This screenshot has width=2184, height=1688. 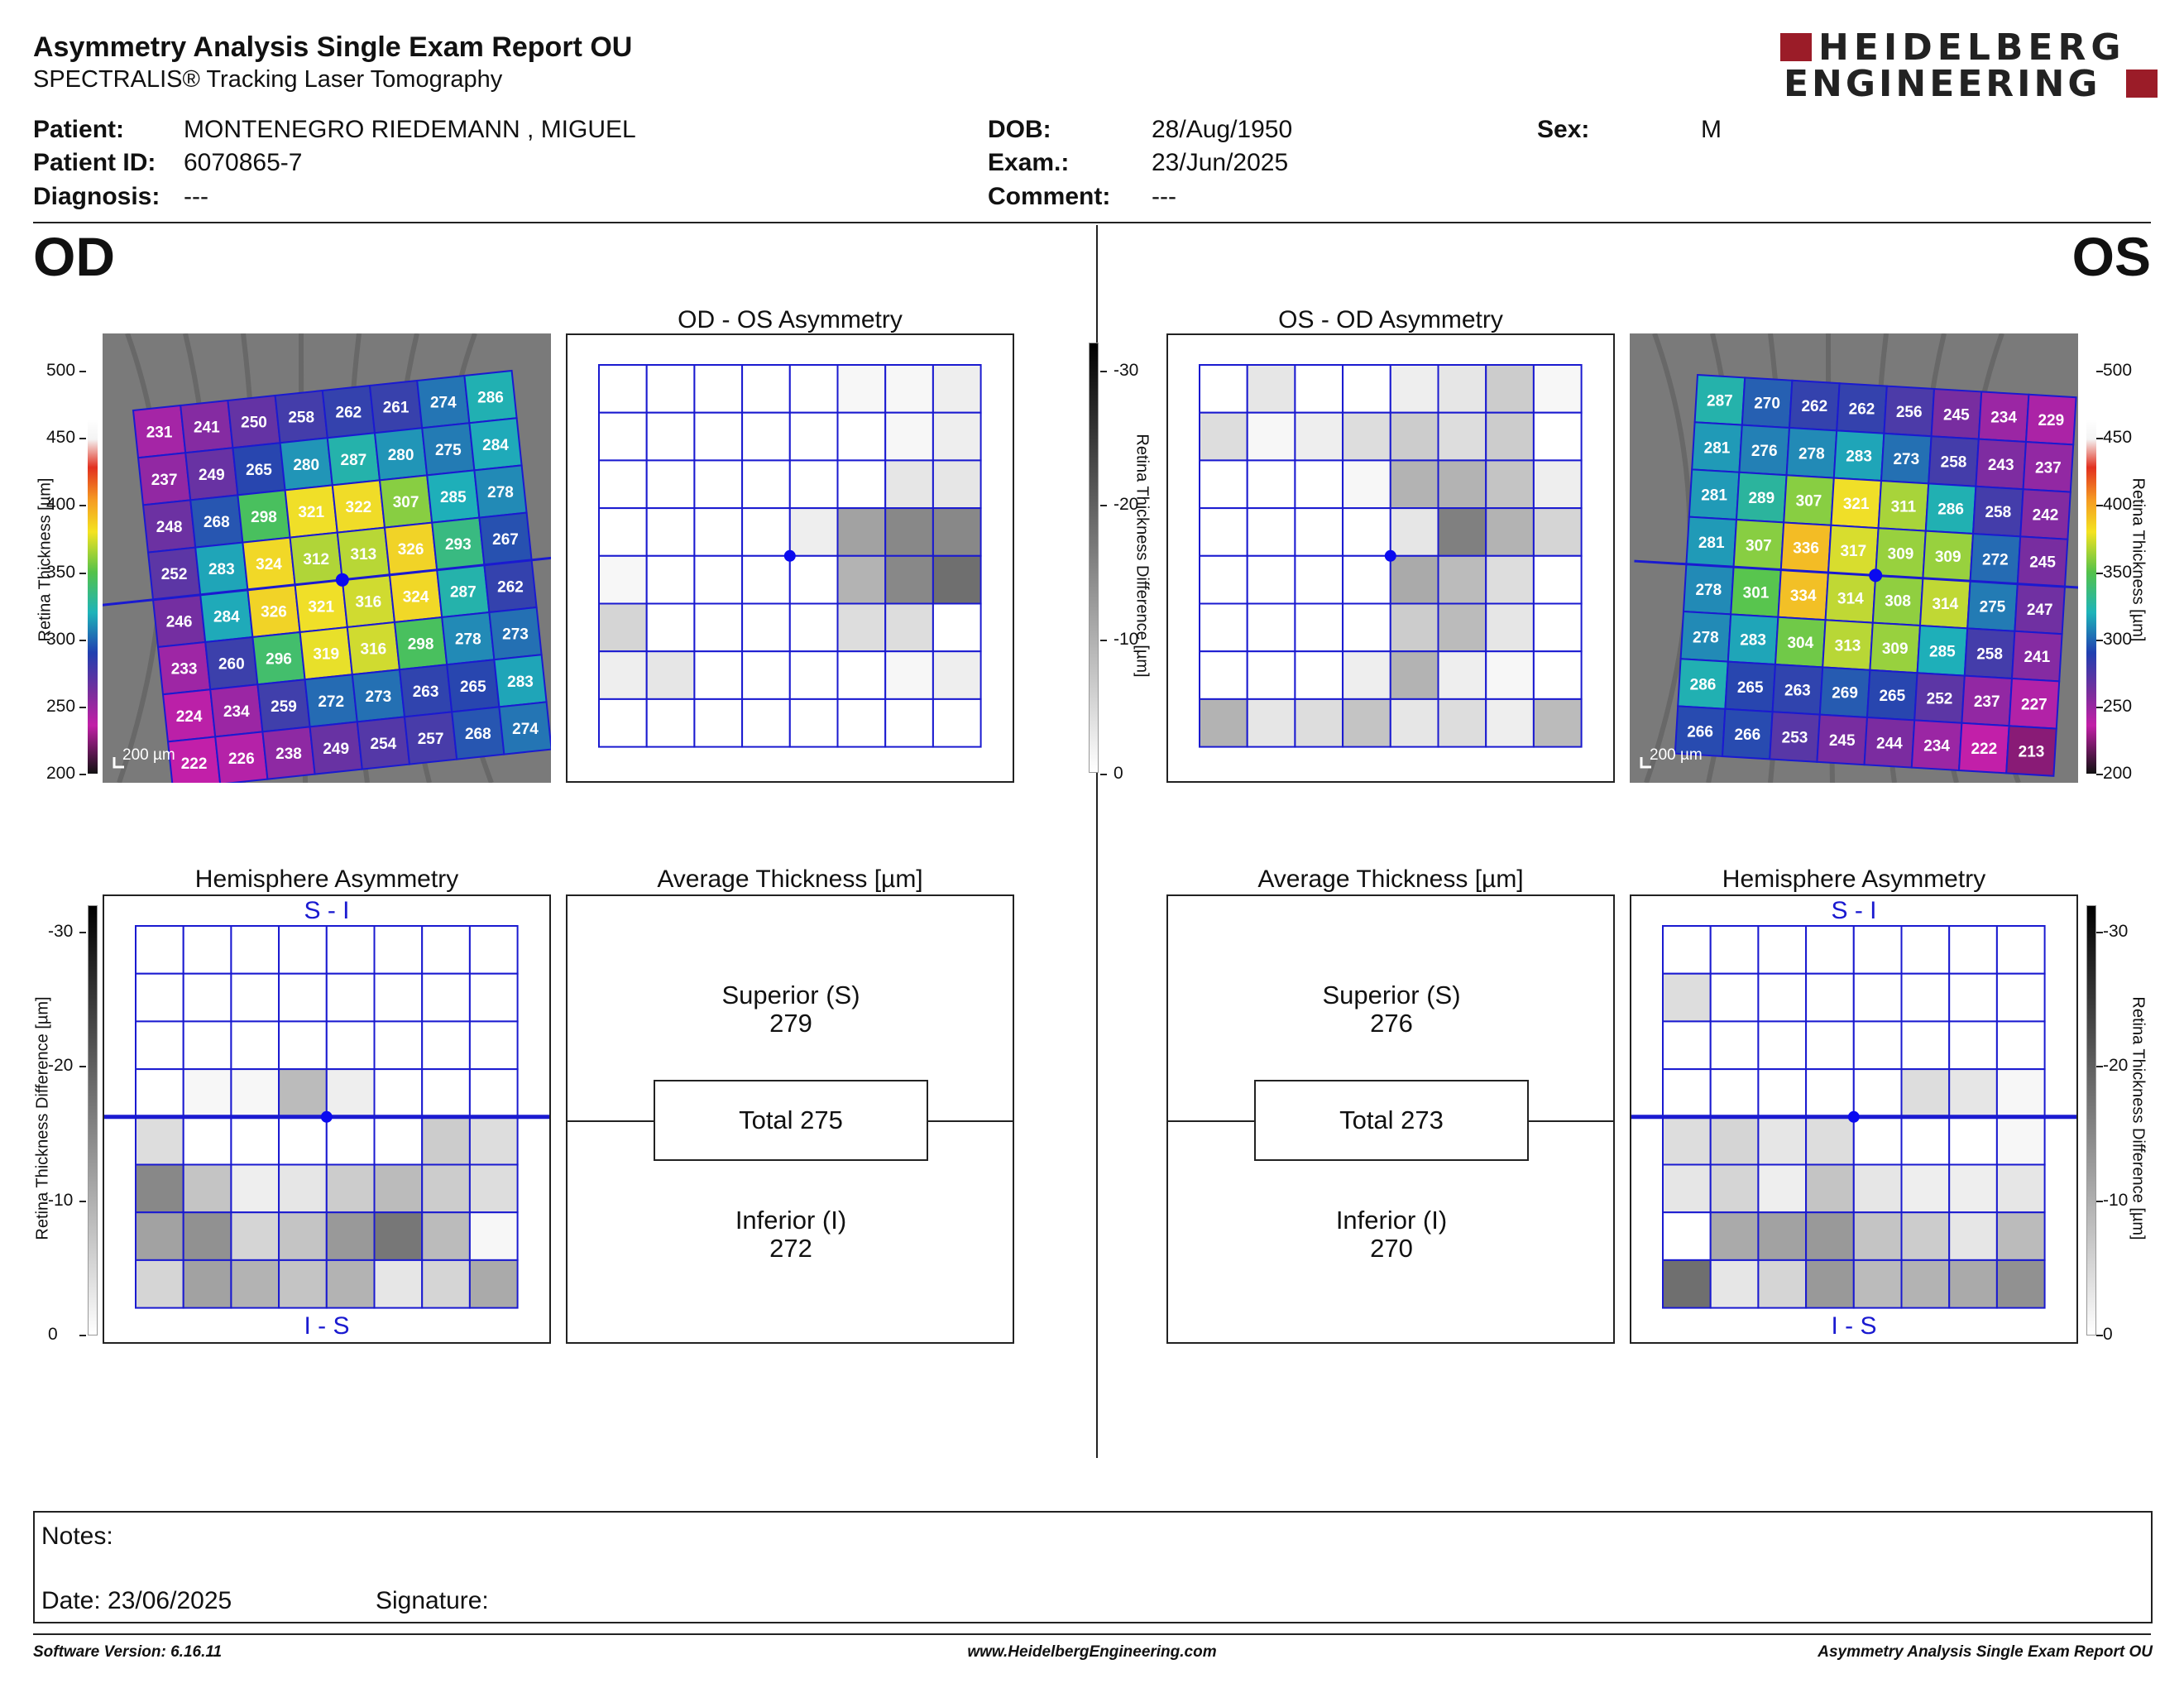 I want to click on od-thickness-cells, so click(x=341, y=576).